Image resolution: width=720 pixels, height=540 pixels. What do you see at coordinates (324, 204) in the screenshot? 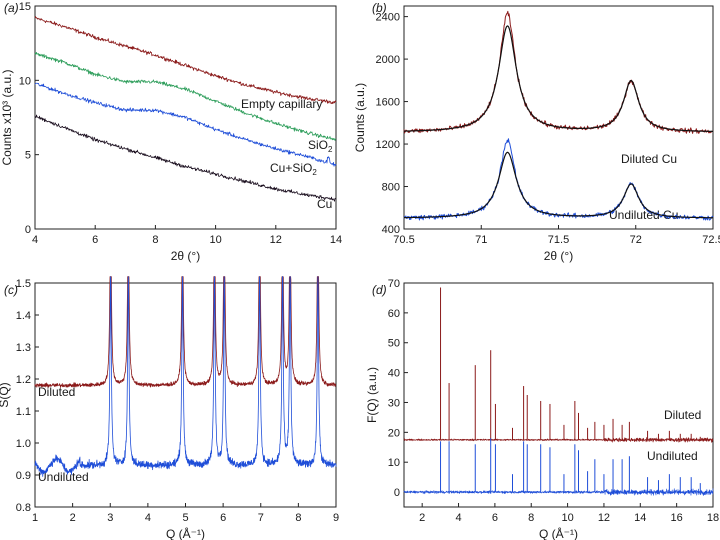
I see `label-cu: Cu` at bounding box center [324, 204].